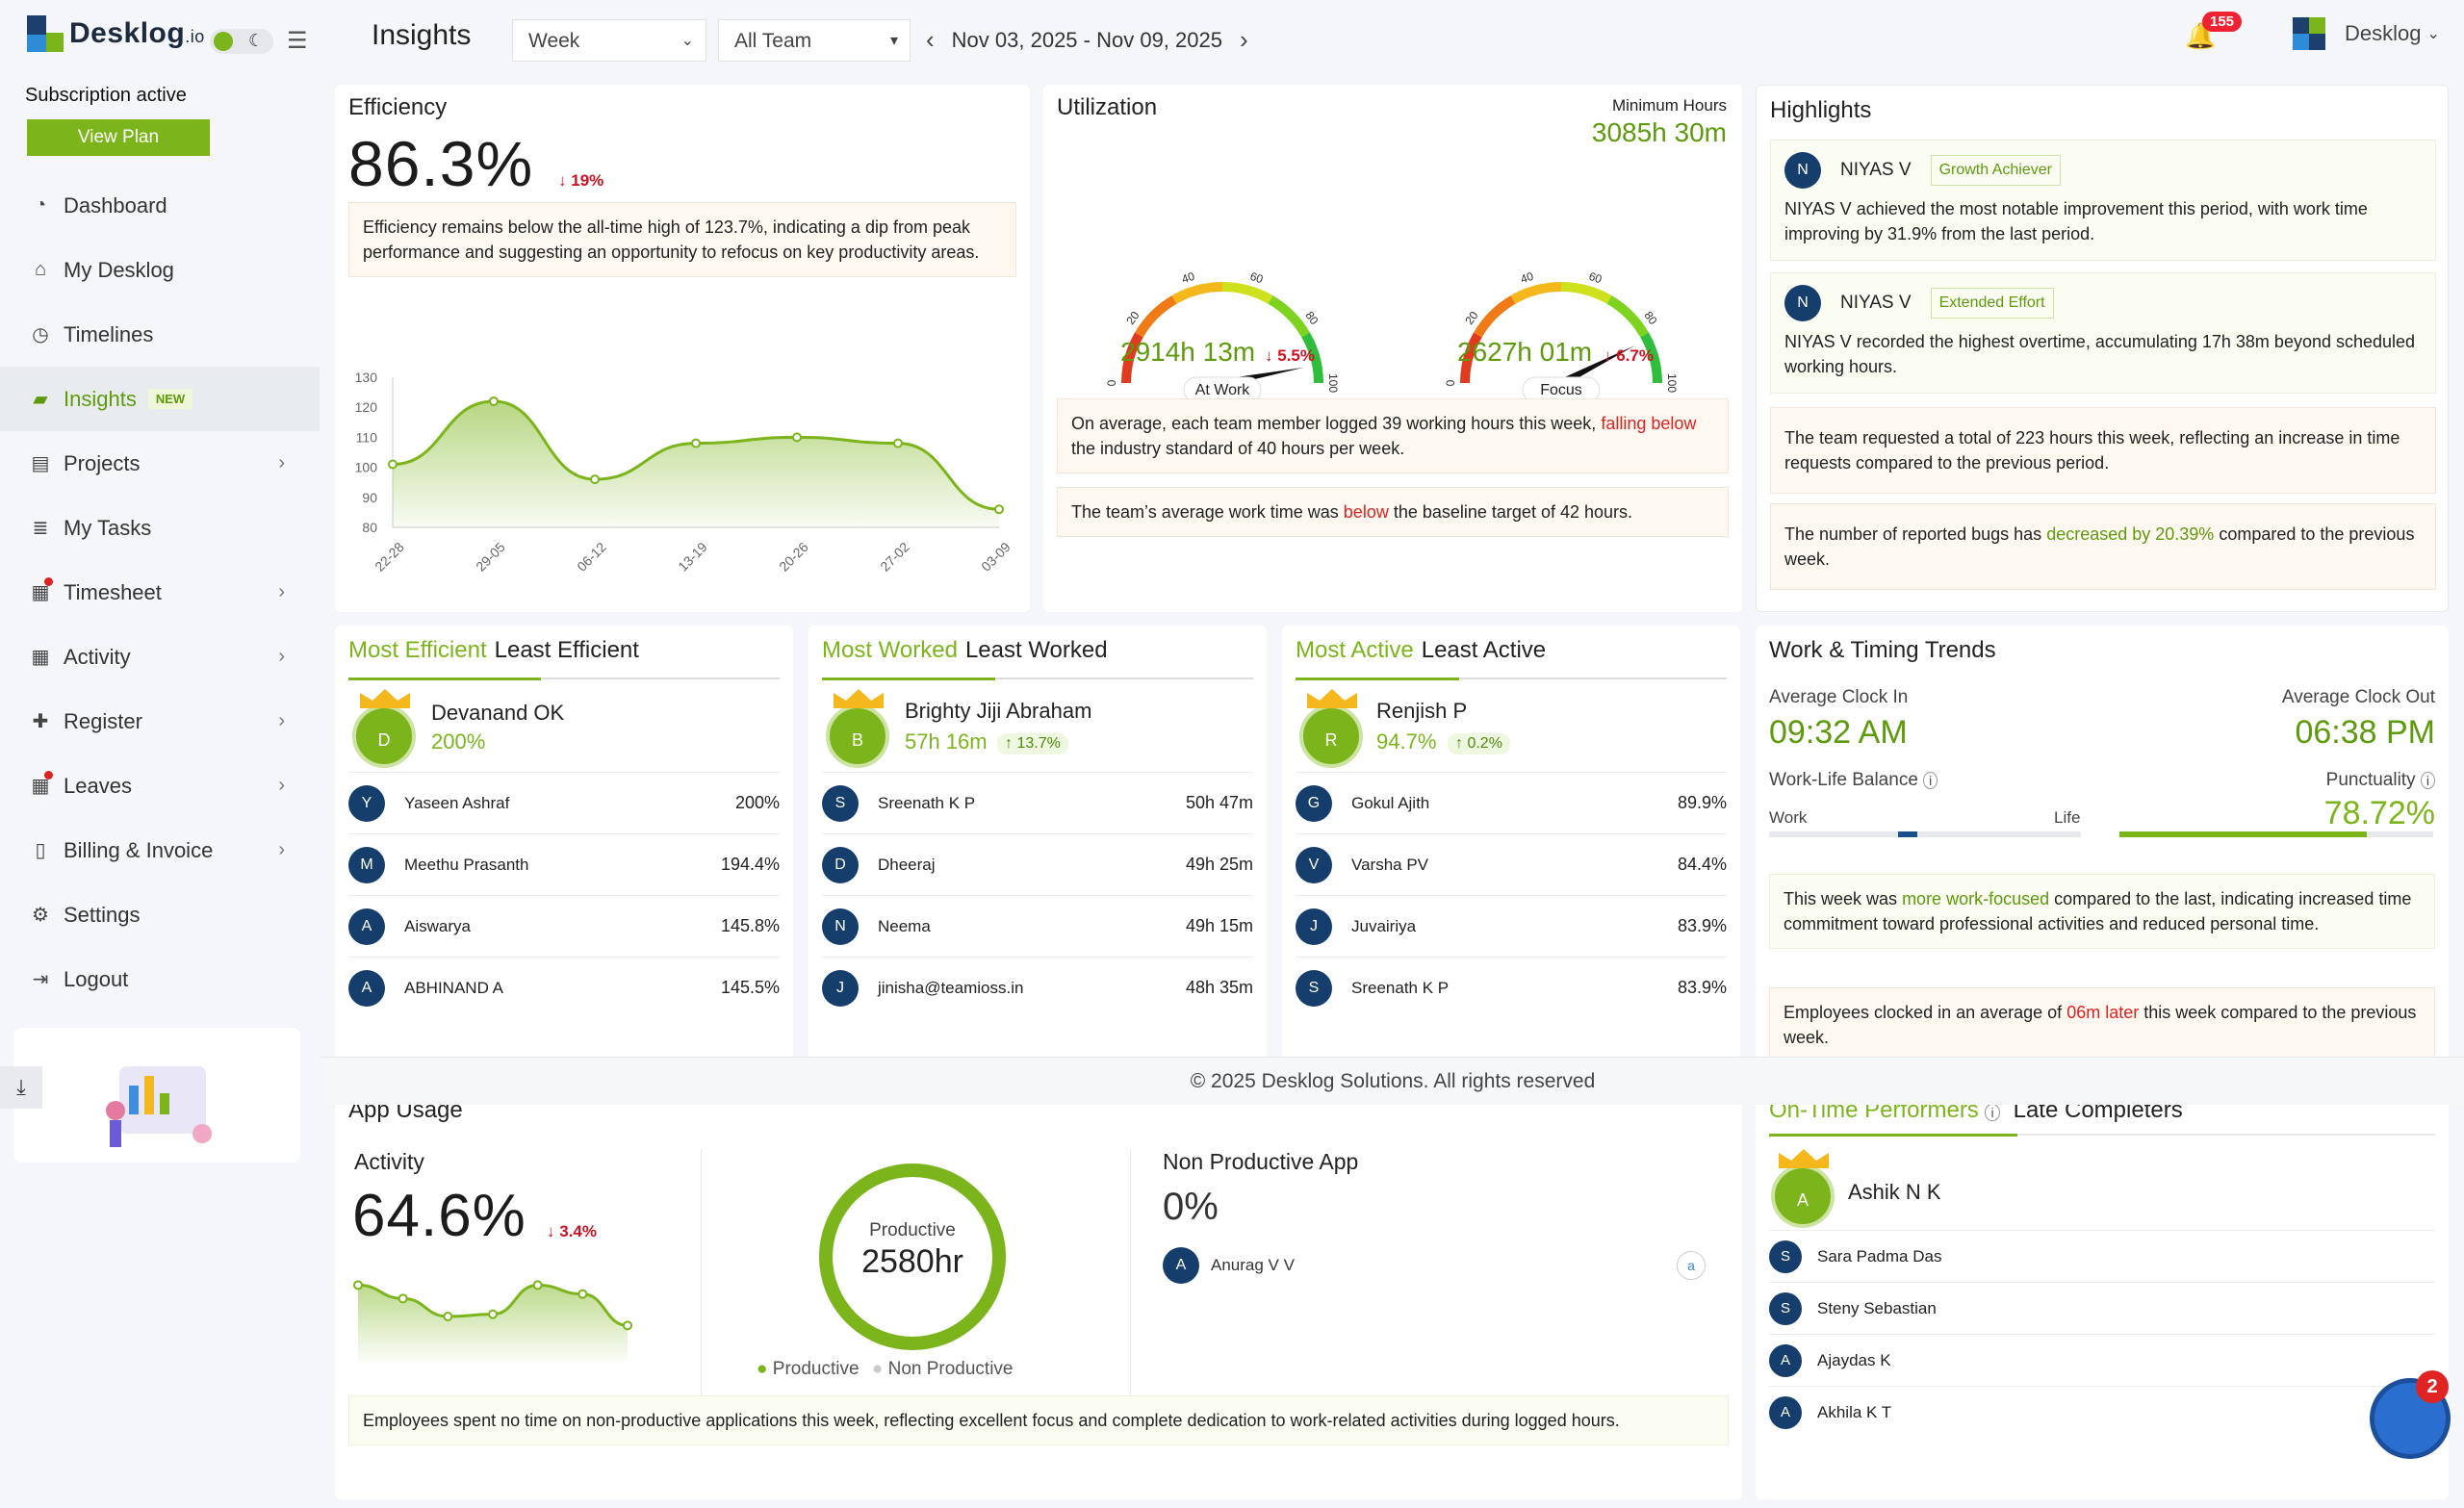 Image resolution: width=2464 pixels, height=1508 pixels. What do you see at coordinates (1219, 925) in the screenshot?
I see `row-value: 49h 15m` at bounding box center [1219, 925].